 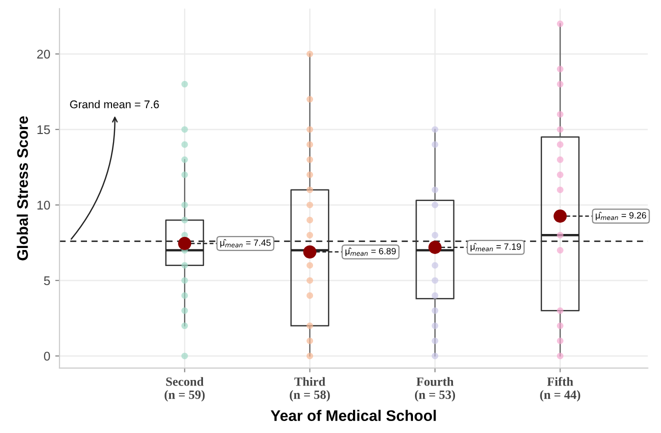 What do you see at coordinates (22, 188) in the screenshot?
I see `y-axis-title: Global Stress Score` at bounding box center [22, 188].